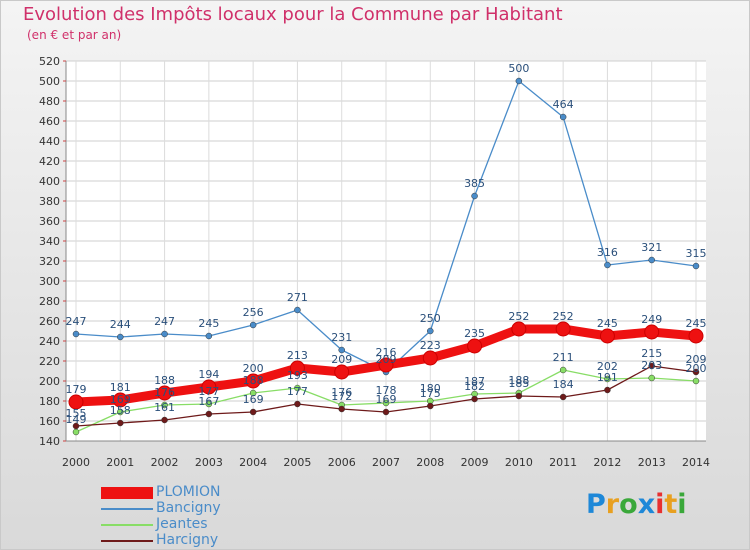 The image size is (750, 550). I want to click on data-label-bancigny: 500, so click(518, 68).